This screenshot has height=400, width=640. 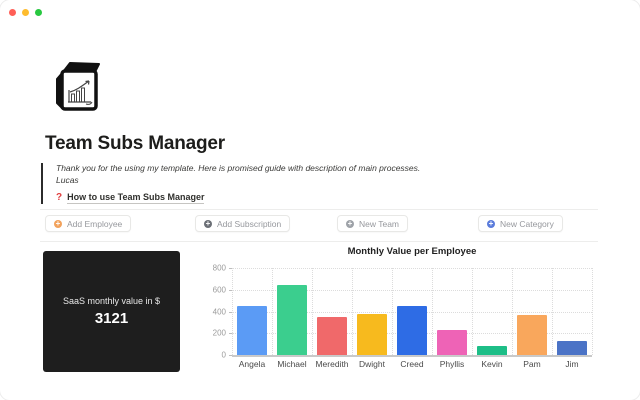 What do you see at coordinates (532, 334) in the screenshot?
I see `bar-pam` at bounding box center [532, 334].